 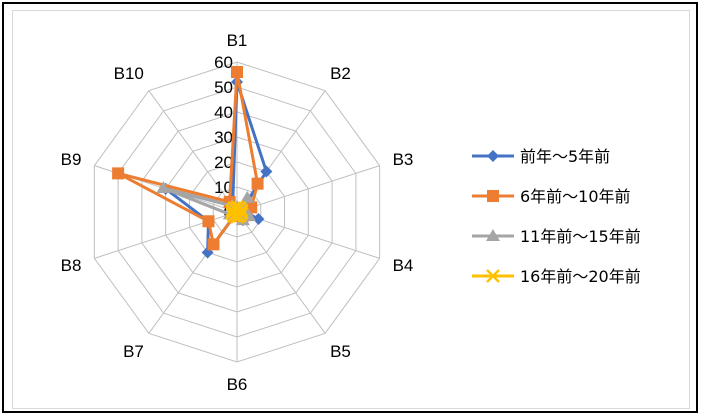 What do you see at coordinates (580, 236) in the screenshot?
I see `legend-label: 11年前～15年前` at bounding box center [580, 236].